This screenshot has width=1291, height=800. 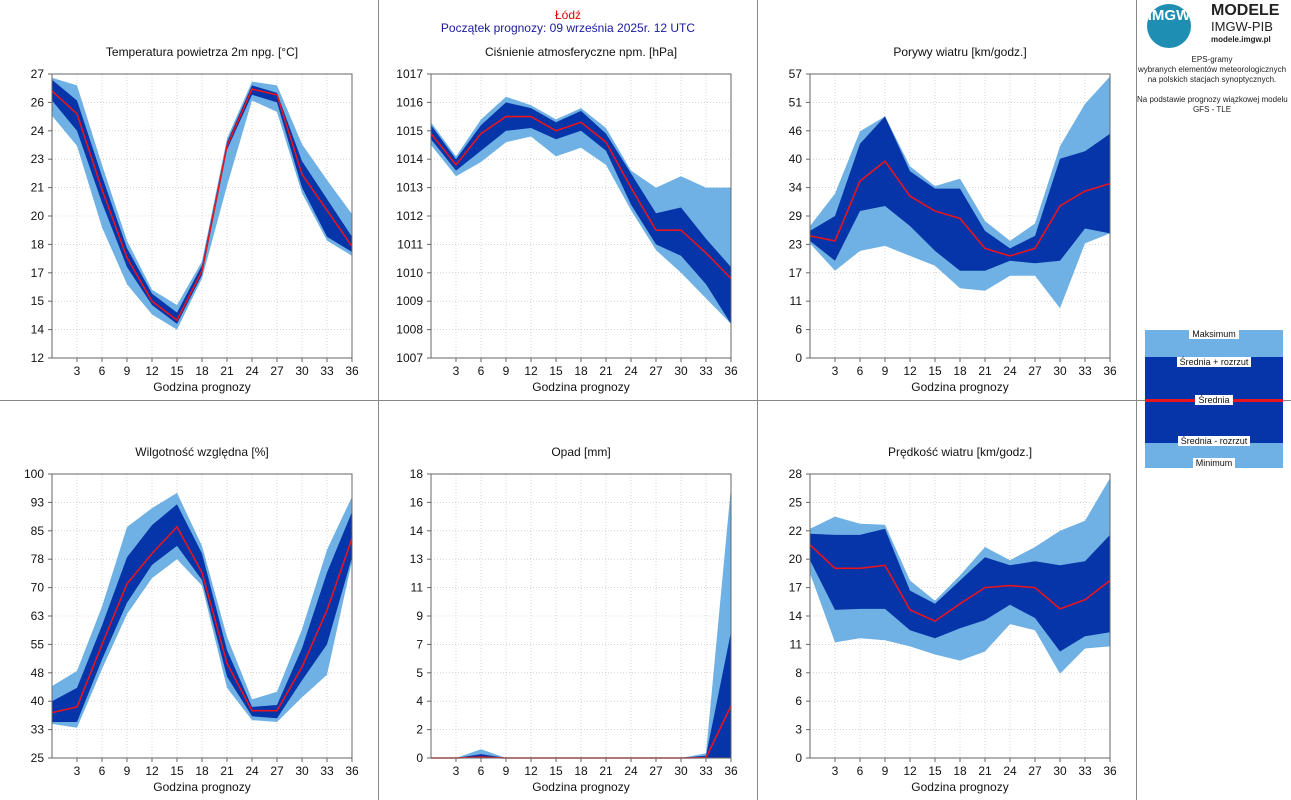 I want to click on description-line: GFS - TLE, so click(x=1212, y=109).